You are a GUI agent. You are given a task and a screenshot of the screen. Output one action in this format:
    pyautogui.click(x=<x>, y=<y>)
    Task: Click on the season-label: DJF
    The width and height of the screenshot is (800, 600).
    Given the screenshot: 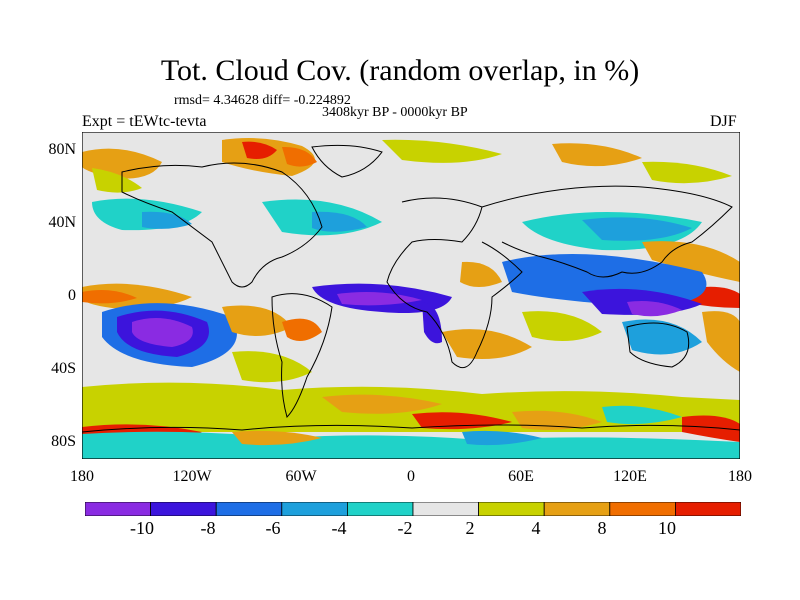 What is the action you would take?
    pyautogui.click(x=723, y=121)
    